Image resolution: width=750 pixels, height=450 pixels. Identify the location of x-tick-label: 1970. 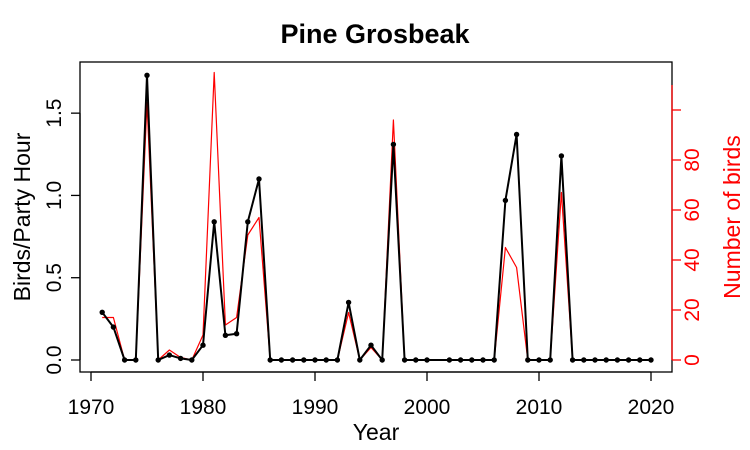
(91, 407).